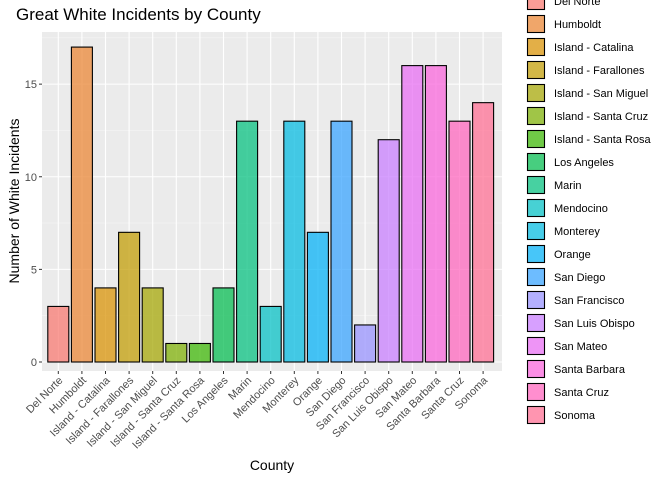  I want to click on legend-swatch-san-luis-obispo, so click(536, 323).